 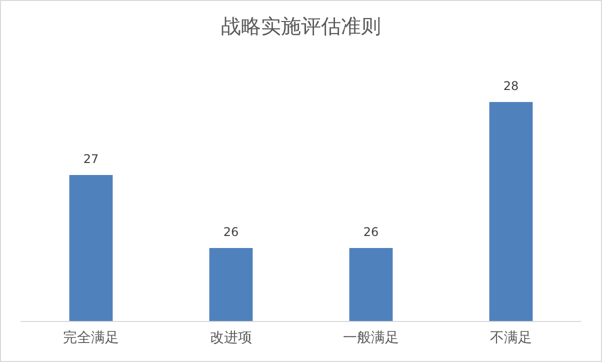 What do you see at coordinates (231, 338) in the screenshot?
I see `x-tick-label: 改进项` at bounding box center [231, 338].